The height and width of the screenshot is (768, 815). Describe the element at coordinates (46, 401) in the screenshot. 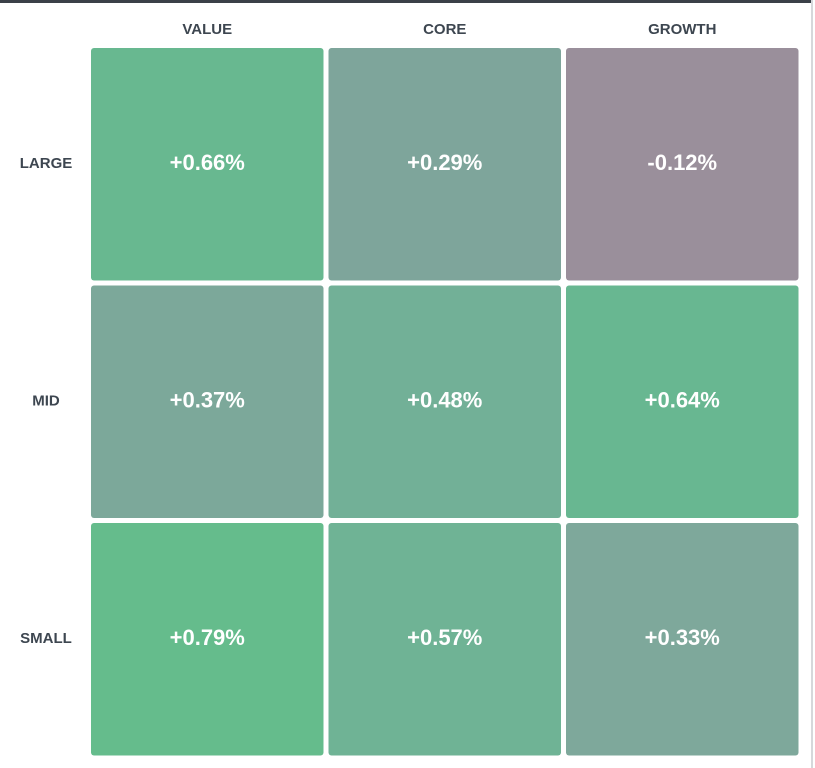

I see `row-header: MID` at that location.